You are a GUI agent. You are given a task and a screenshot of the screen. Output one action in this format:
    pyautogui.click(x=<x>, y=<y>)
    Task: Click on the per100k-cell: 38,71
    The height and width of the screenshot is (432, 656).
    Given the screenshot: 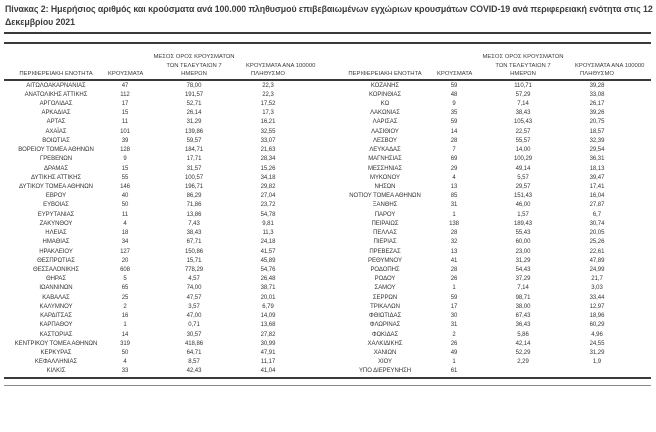 What is the action you would take?
    pyautogui.click(x=268, y=288)
    